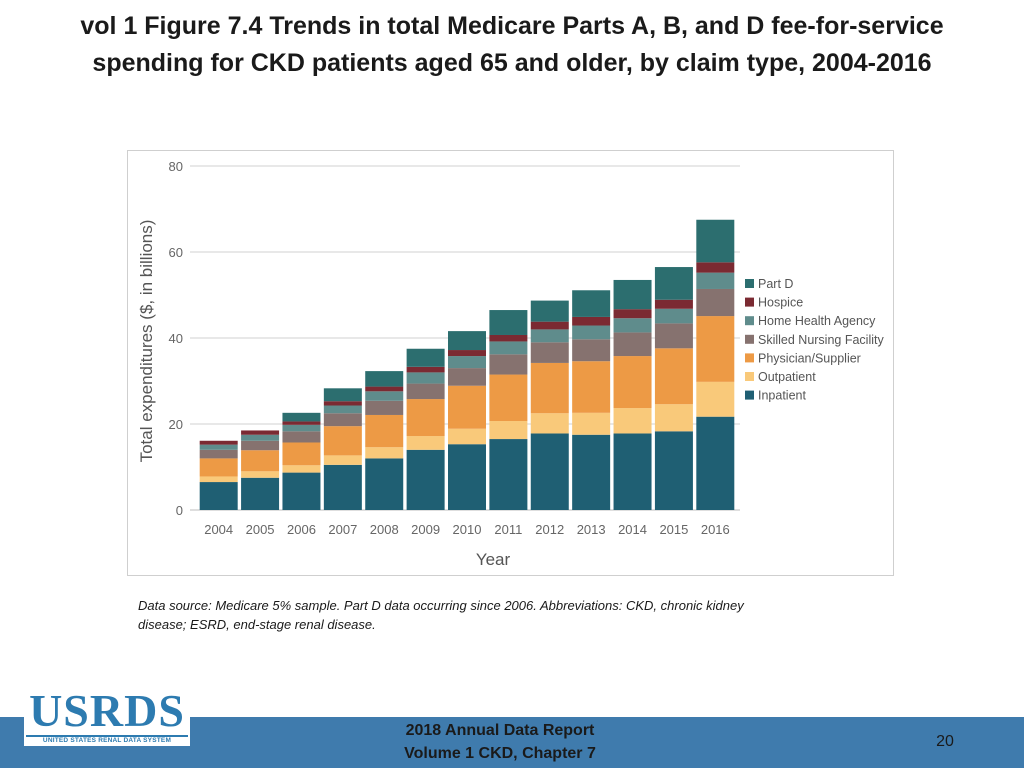 The width and height of the screenshot is (1024, 768). I want to click on legend-label: Inpatient, so click(782, 396).